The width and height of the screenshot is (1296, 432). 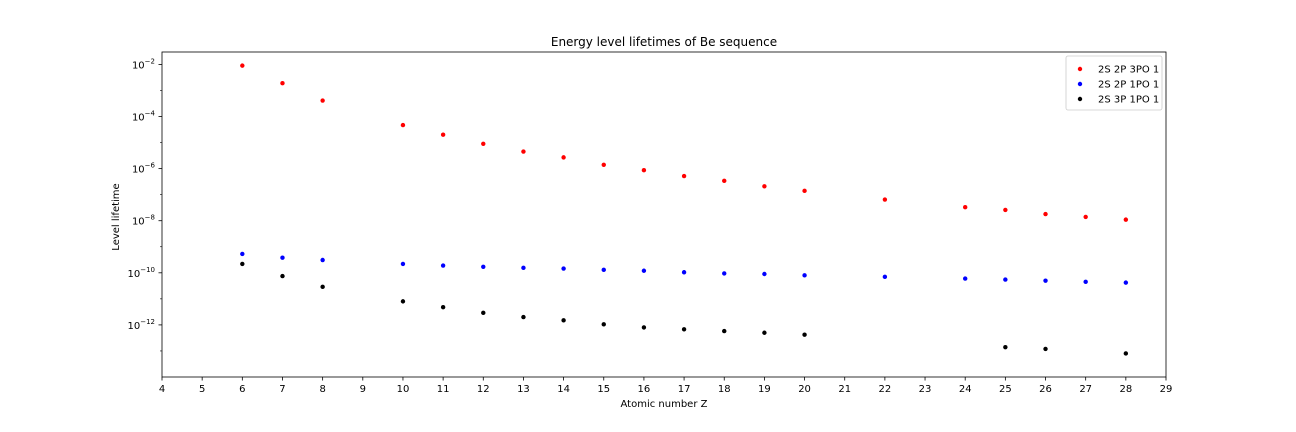 I want to click on x-tick-label: 8, so click(x=322, y=389).